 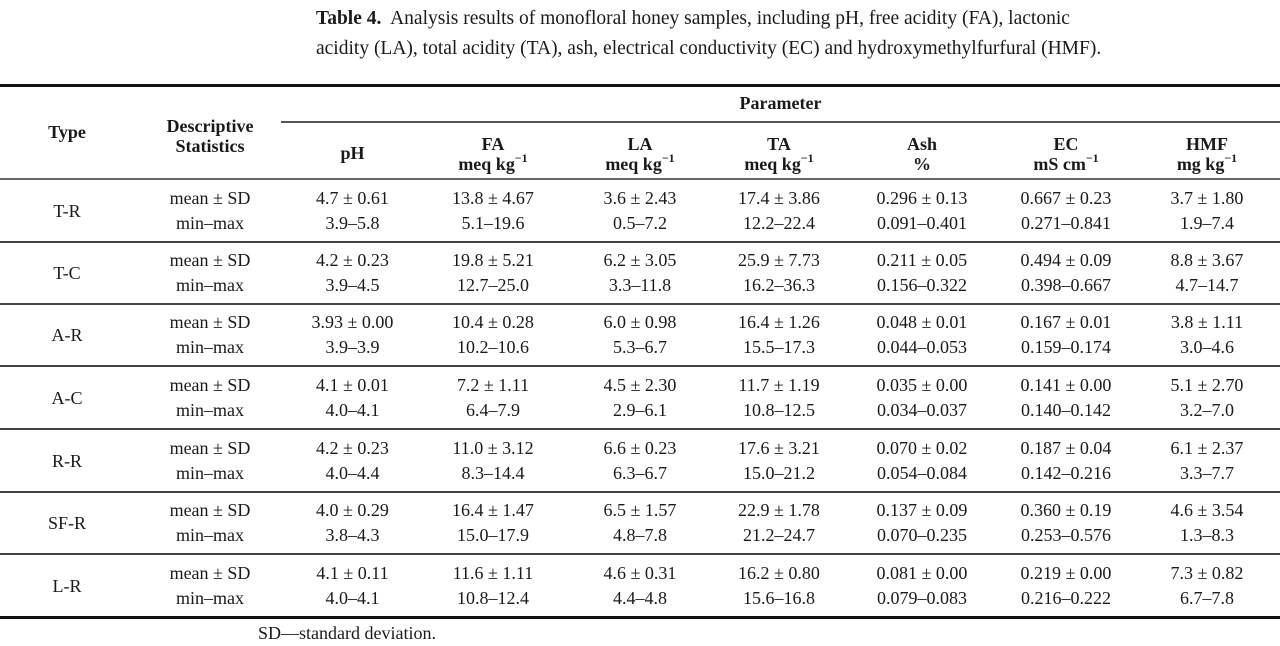 I want to click on cell-mean-la: 6.6 ± 0.23, so click(x=640, y=448).